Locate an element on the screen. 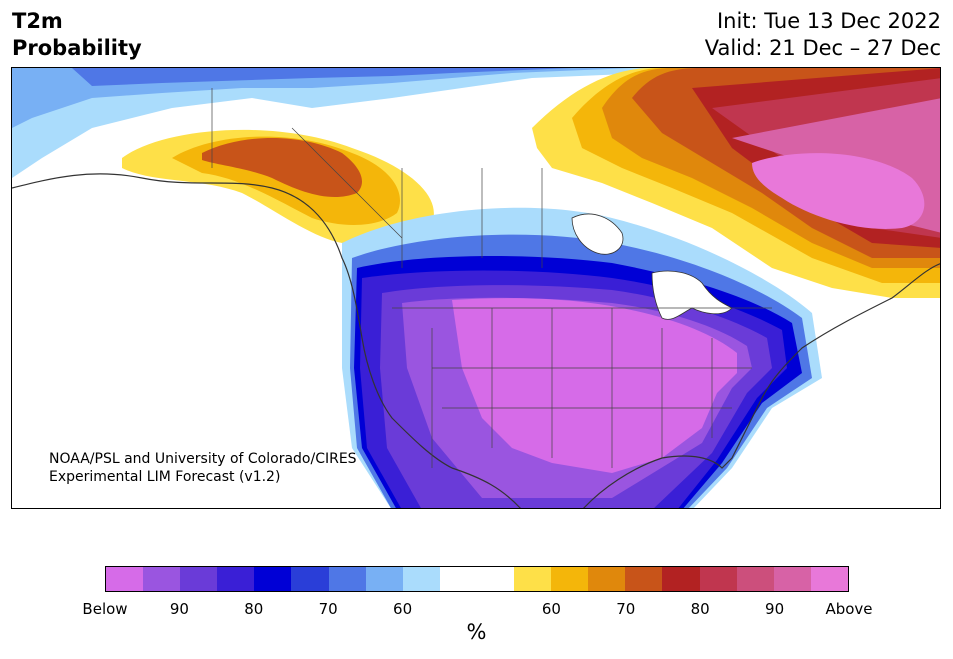  hudson-bay is located at coordinates (597, 234).